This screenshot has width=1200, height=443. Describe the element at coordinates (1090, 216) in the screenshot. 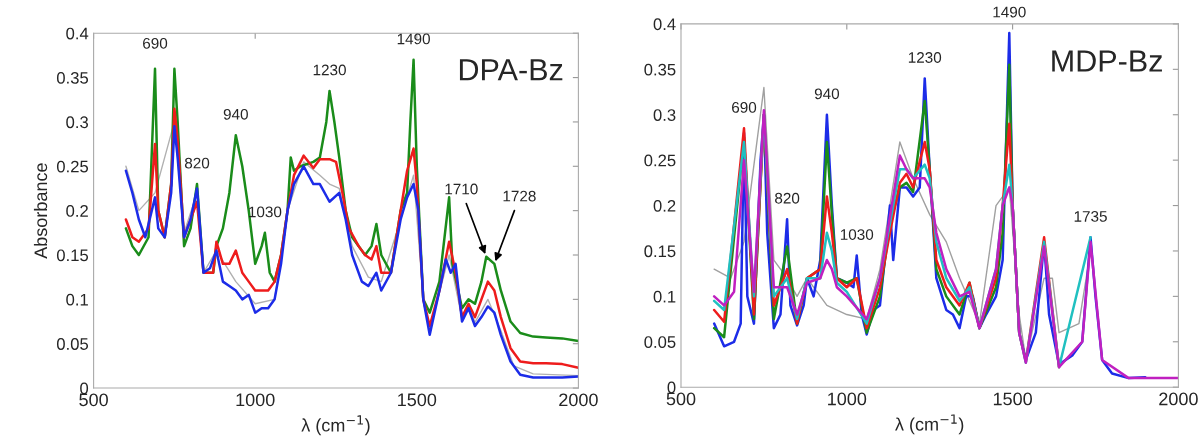

I see `annotation: 1735` at that location.